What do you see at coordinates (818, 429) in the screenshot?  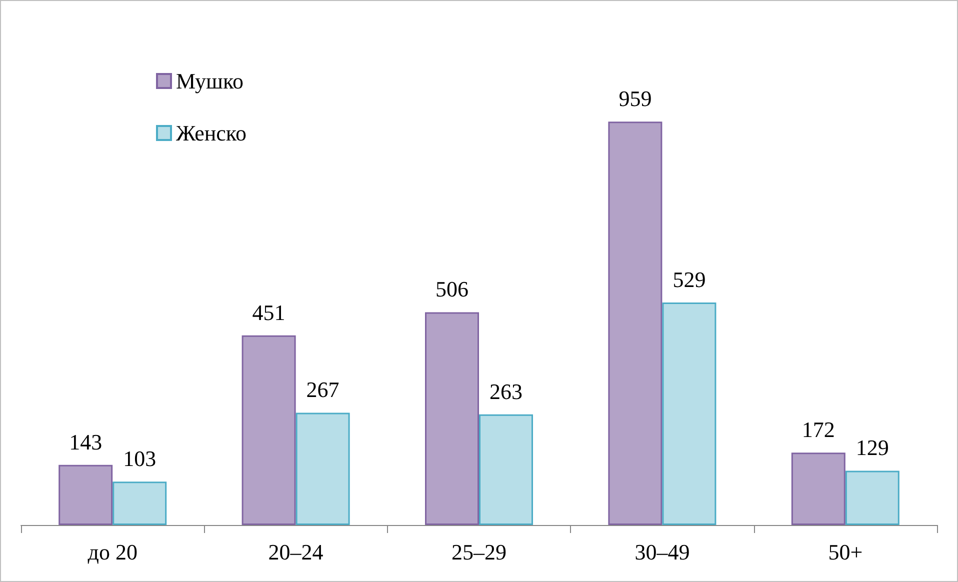 I see `data-label: 172` at bounding box center [818, 429].